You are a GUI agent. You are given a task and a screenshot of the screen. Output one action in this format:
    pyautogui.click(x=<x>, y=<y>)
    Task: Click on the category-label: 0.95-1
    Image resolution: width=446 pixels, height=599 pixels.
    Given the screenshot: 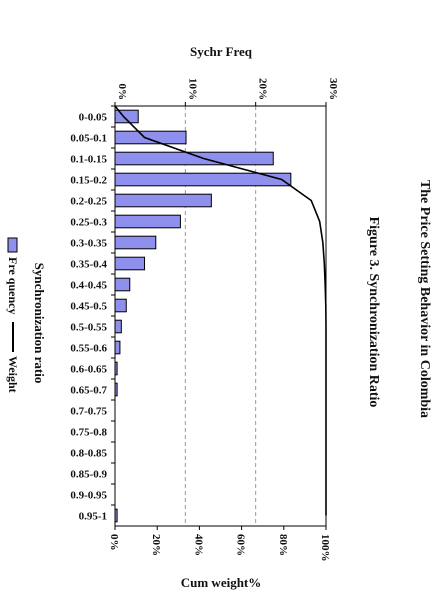 What is the action you would take?
    pyautogui.click(x=93, y=517)
    